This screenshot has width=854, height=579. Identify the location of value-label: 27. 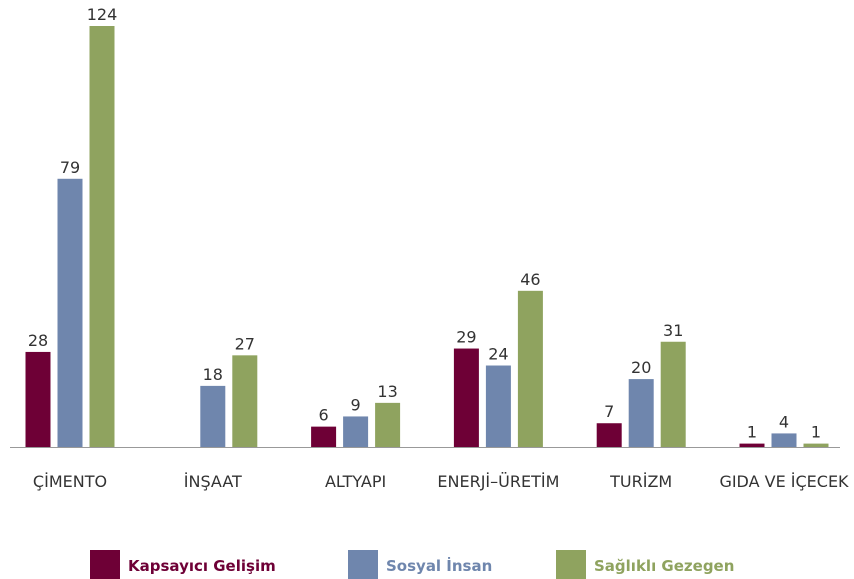
(245, 343).